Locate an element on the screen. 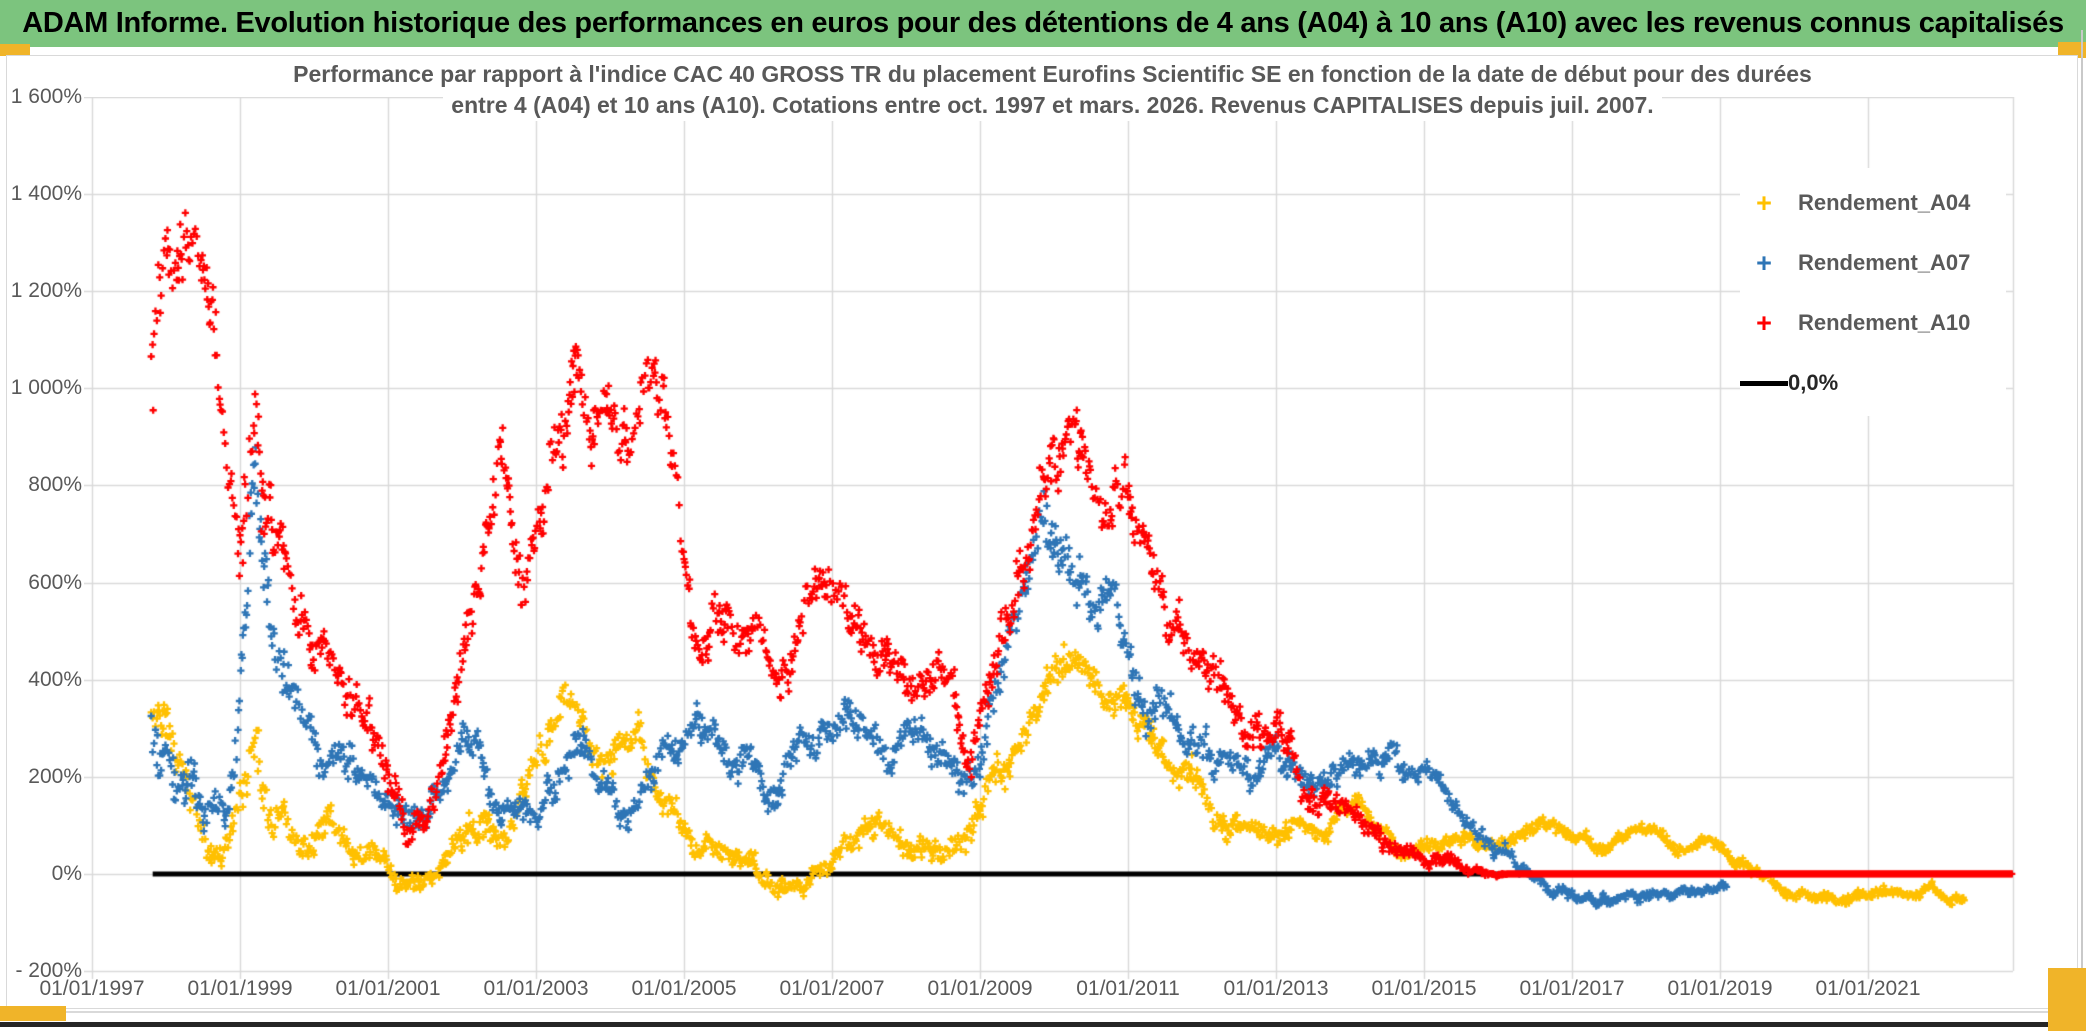 The height and width of the screenshot is (1031, 2086). x-tick-label: 01/01/2013 is located at coordinates (1276, 988).